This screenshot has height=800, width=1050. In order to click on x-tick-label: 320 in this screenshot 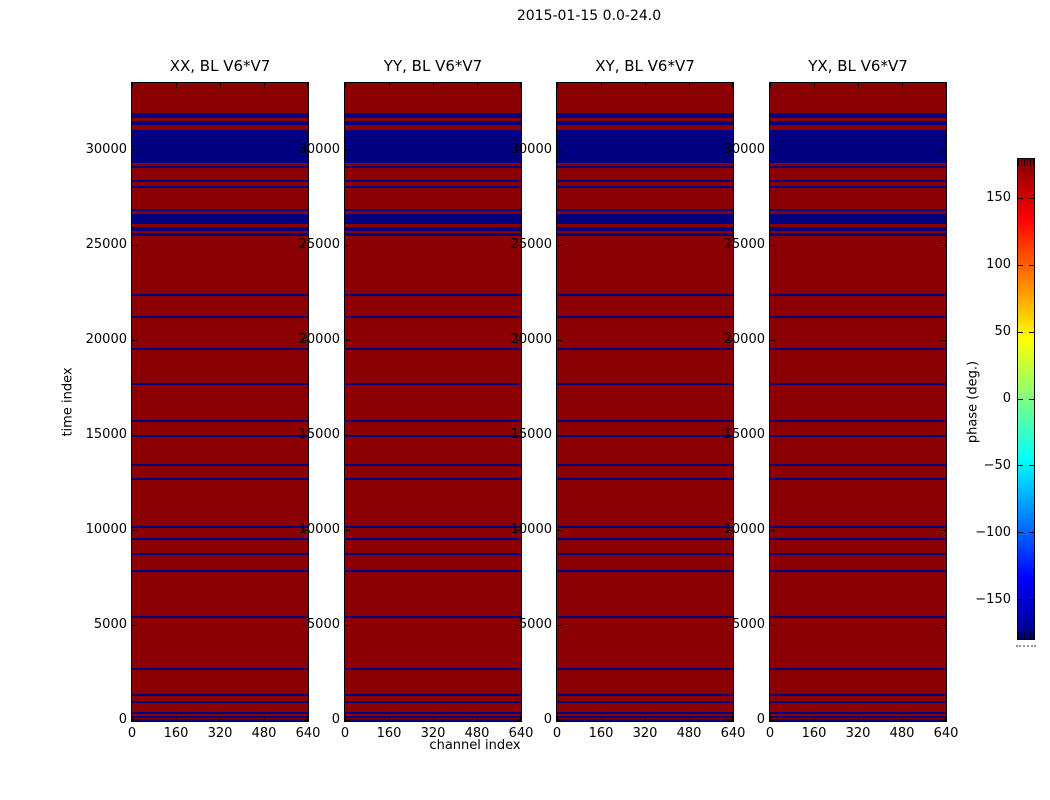, I will do `click(858, 733)`.